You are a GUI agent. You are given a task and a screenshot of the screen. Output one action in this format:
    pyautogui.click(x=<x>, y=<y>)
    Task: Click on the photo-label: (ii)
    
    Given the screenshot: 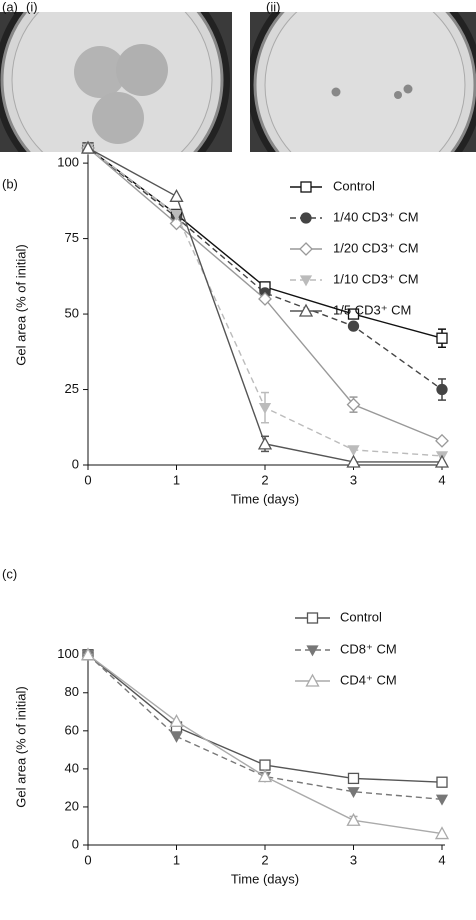 What is the action you would take?
    pyautogui.click(x=273, y=7)
    